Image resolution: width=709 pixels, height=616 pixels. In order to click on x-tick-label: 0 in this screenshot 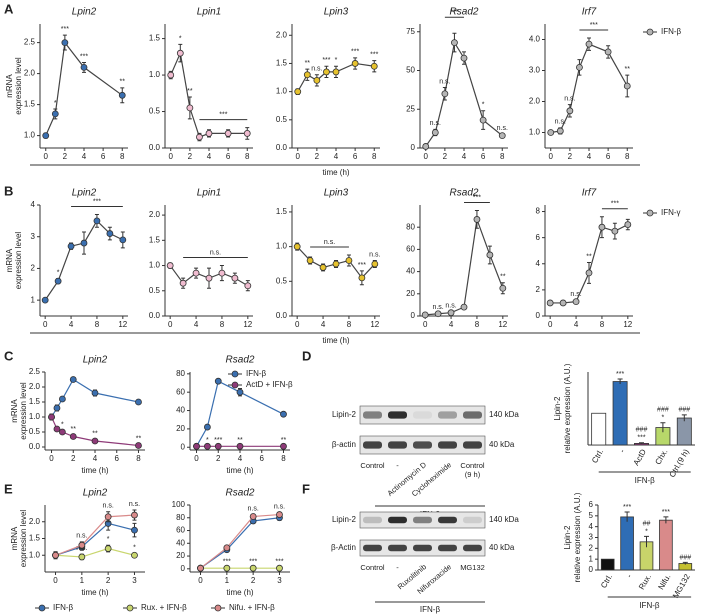, I will do `click(425, 324)`.